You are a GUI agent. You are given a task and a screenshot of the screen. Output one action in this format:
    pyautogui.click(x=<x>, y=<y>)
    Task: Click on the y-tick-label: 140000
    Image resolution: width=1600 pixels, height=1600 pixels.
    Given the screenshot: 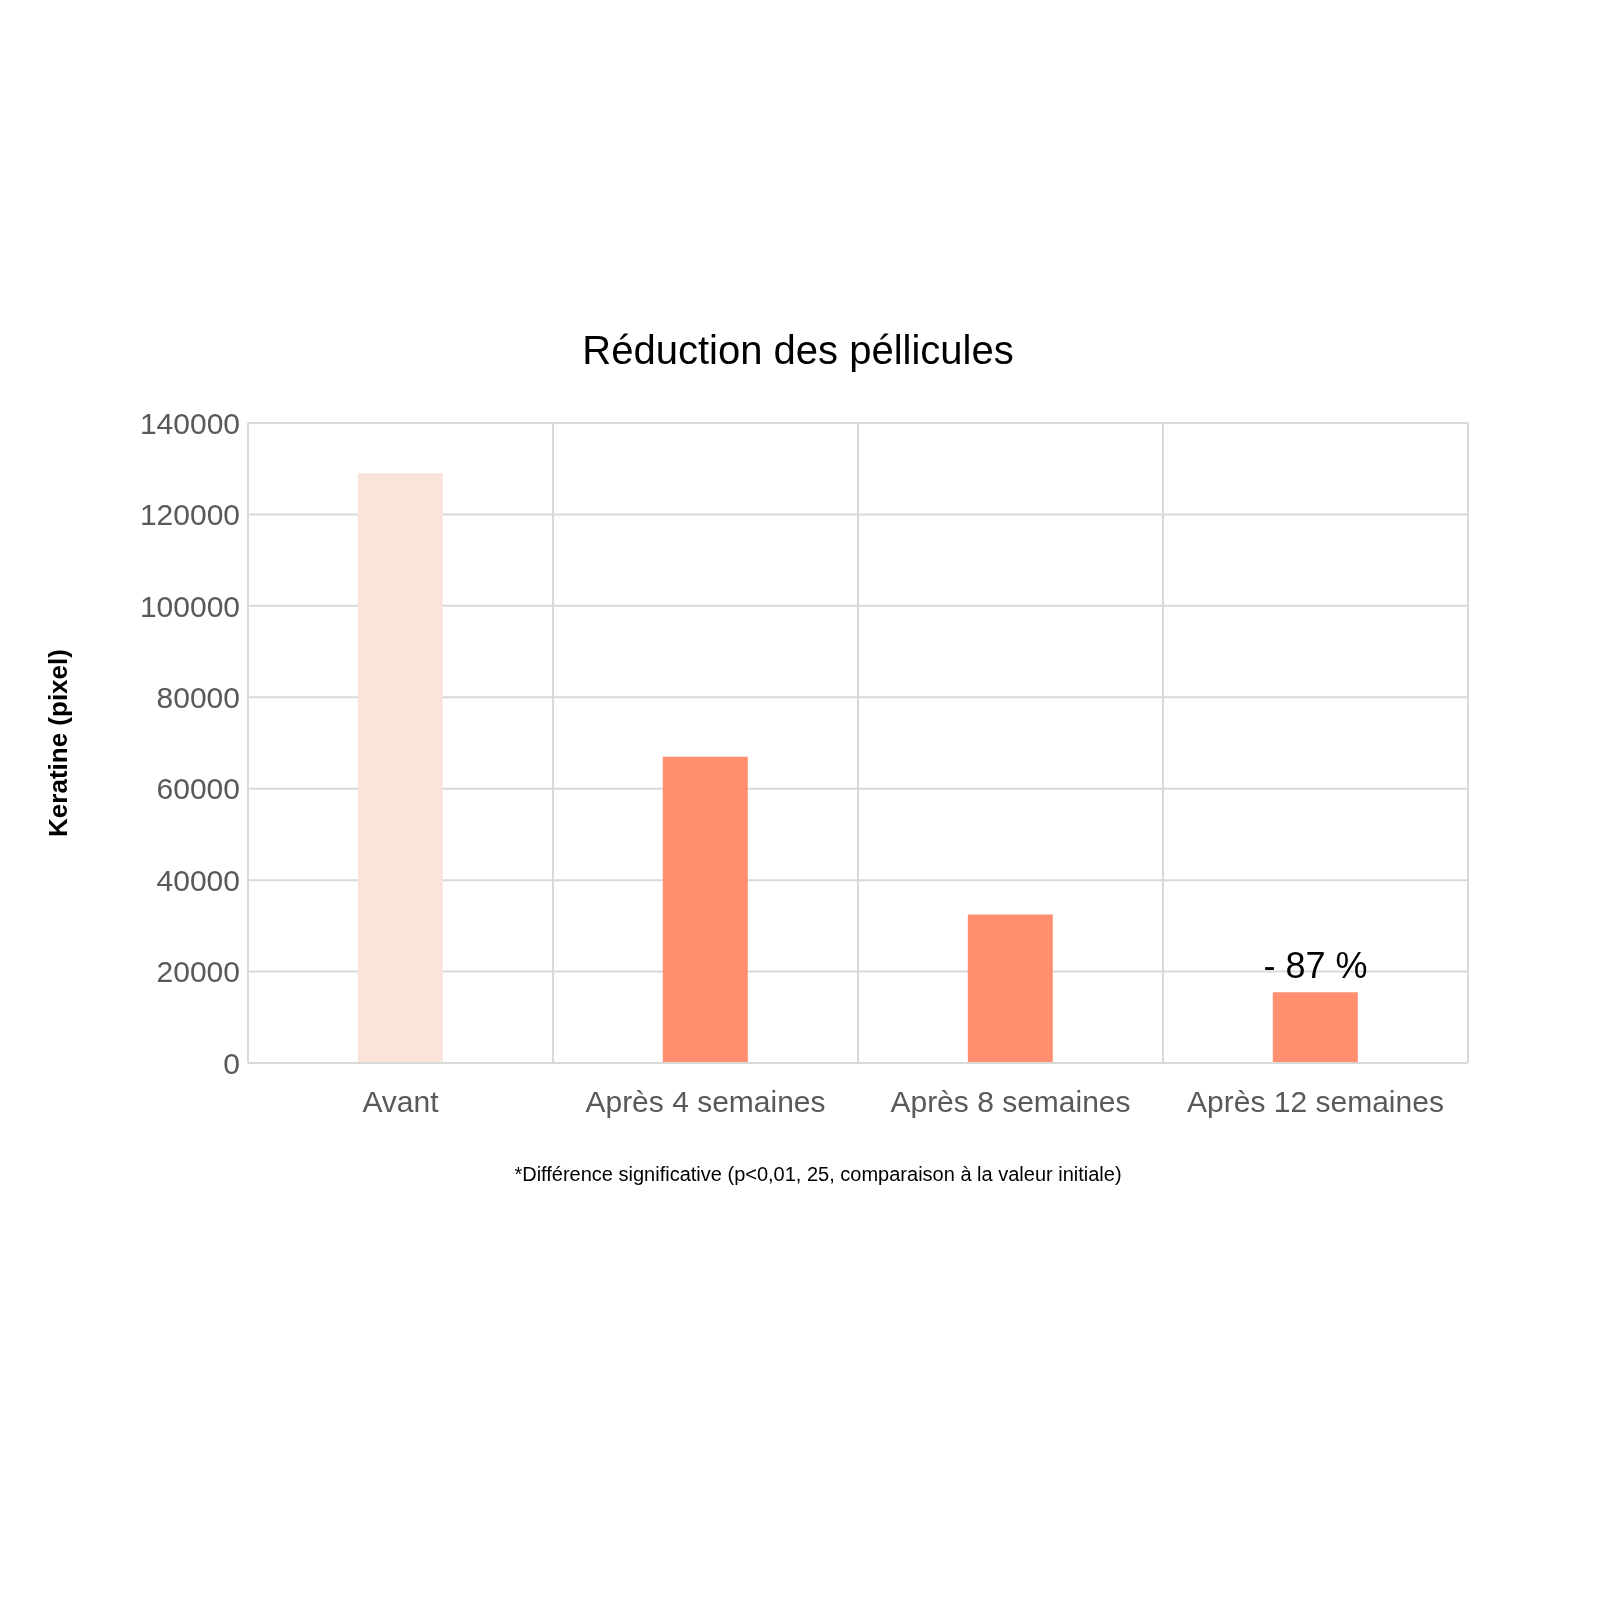 What is the action you would take?
    pyautogui.click(x=189, y=423)
    